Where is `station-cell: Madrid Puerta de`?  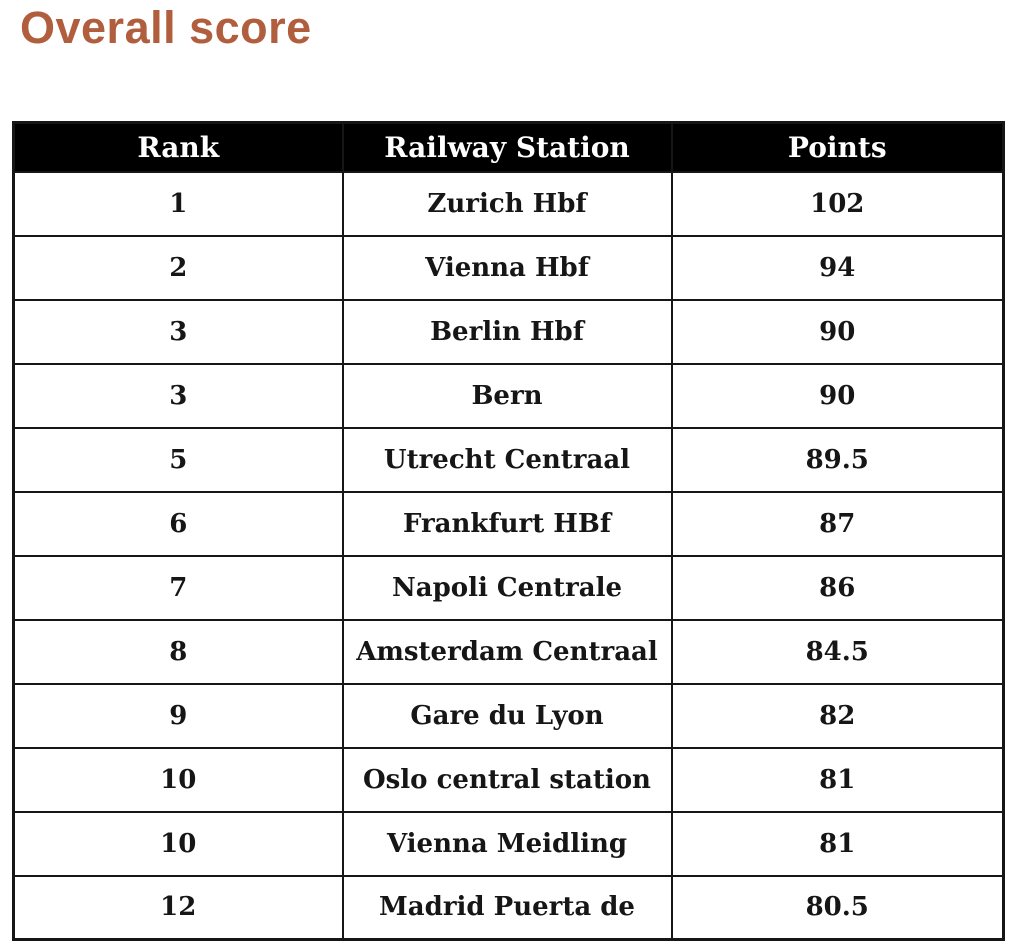
station-cell: Madrid Puerta de is located at coordinates (507, 907).